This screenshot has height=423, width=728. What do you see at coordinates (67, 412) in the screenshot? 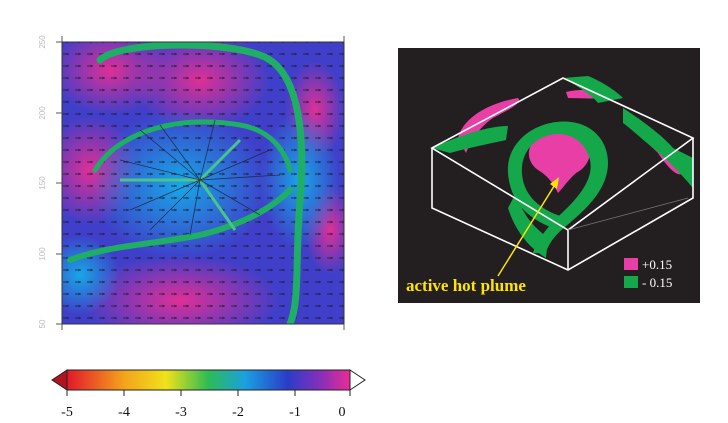
I see `colorbar-tick: -5` at bounding box center [67, 412].